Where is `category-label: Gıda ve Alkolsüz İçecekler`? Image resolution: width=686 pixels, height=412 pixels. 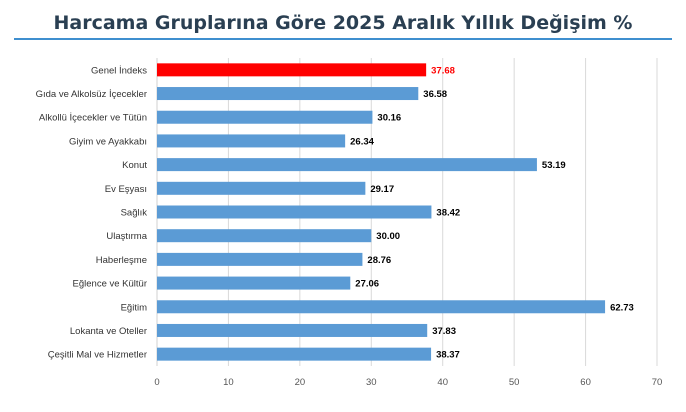 category-label: Gıda ve Alkolsüz İçecekler is located at coordinates (91, 94).